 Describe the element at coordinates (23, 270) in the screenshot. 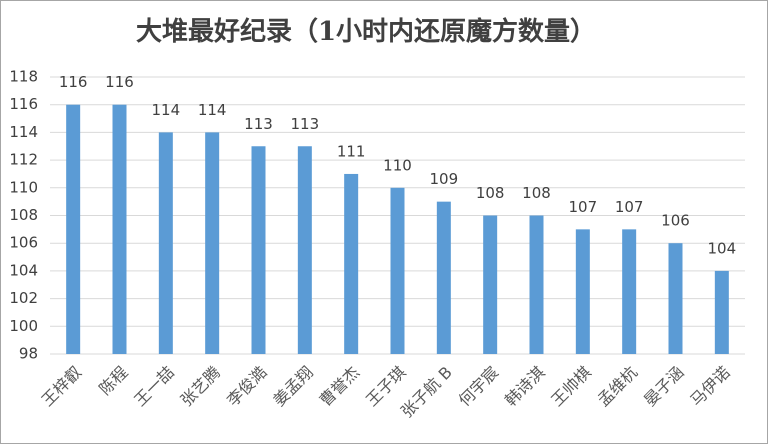

I see `y-tick-label: 104` at that location.